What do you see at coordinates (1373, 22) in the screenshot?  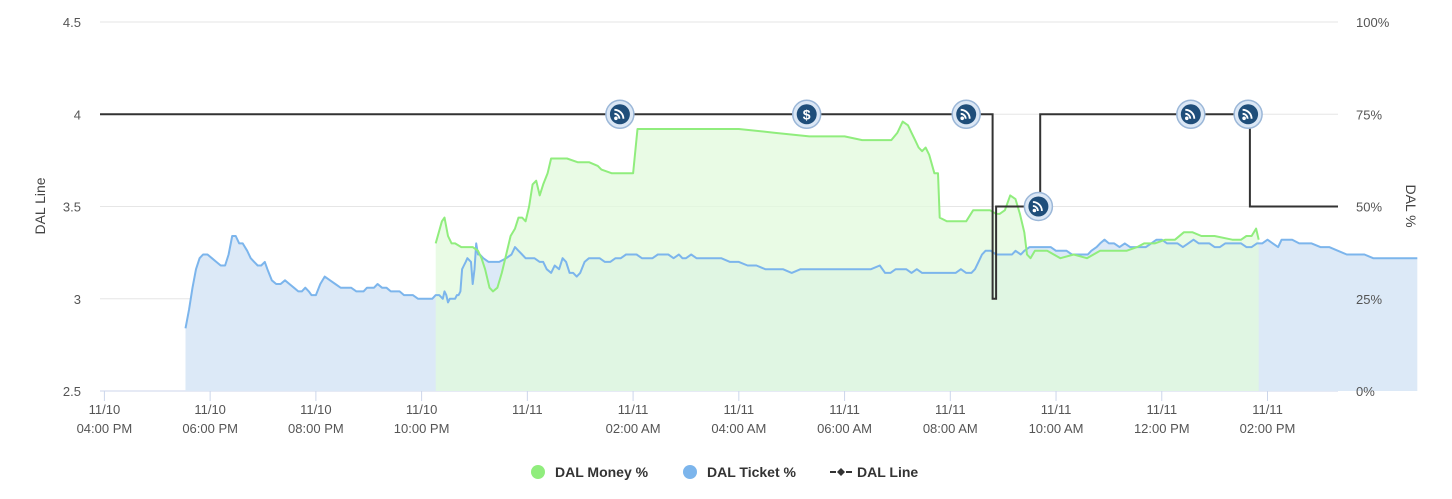 I see `y-right-tick-label: 100%` at bounding box center [1373, 22].